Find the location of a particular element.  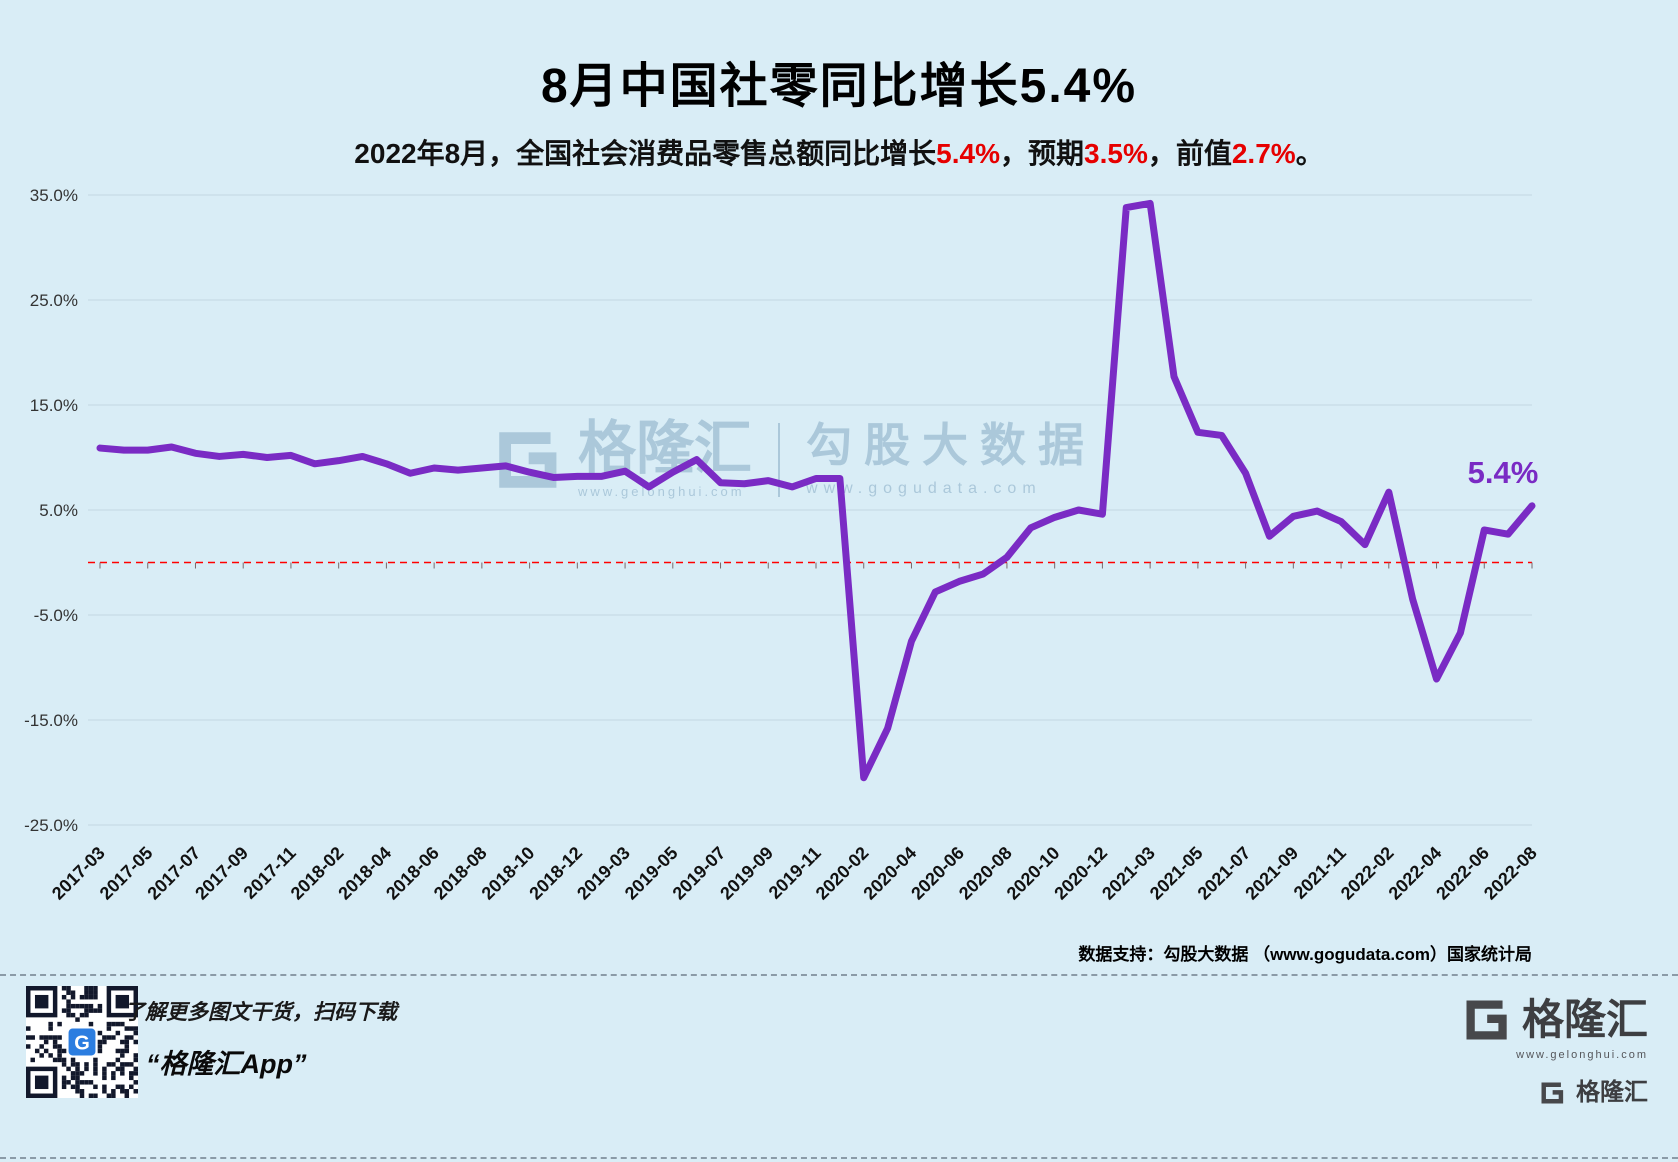

y-tick-label: 15.0% is located at coordinates (54, 405).